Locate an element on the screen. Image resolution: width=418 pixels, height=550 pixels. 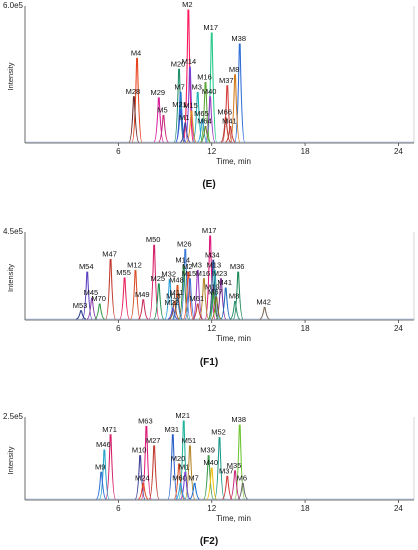
peak-label: M22 is located at coordinates (172, 302).